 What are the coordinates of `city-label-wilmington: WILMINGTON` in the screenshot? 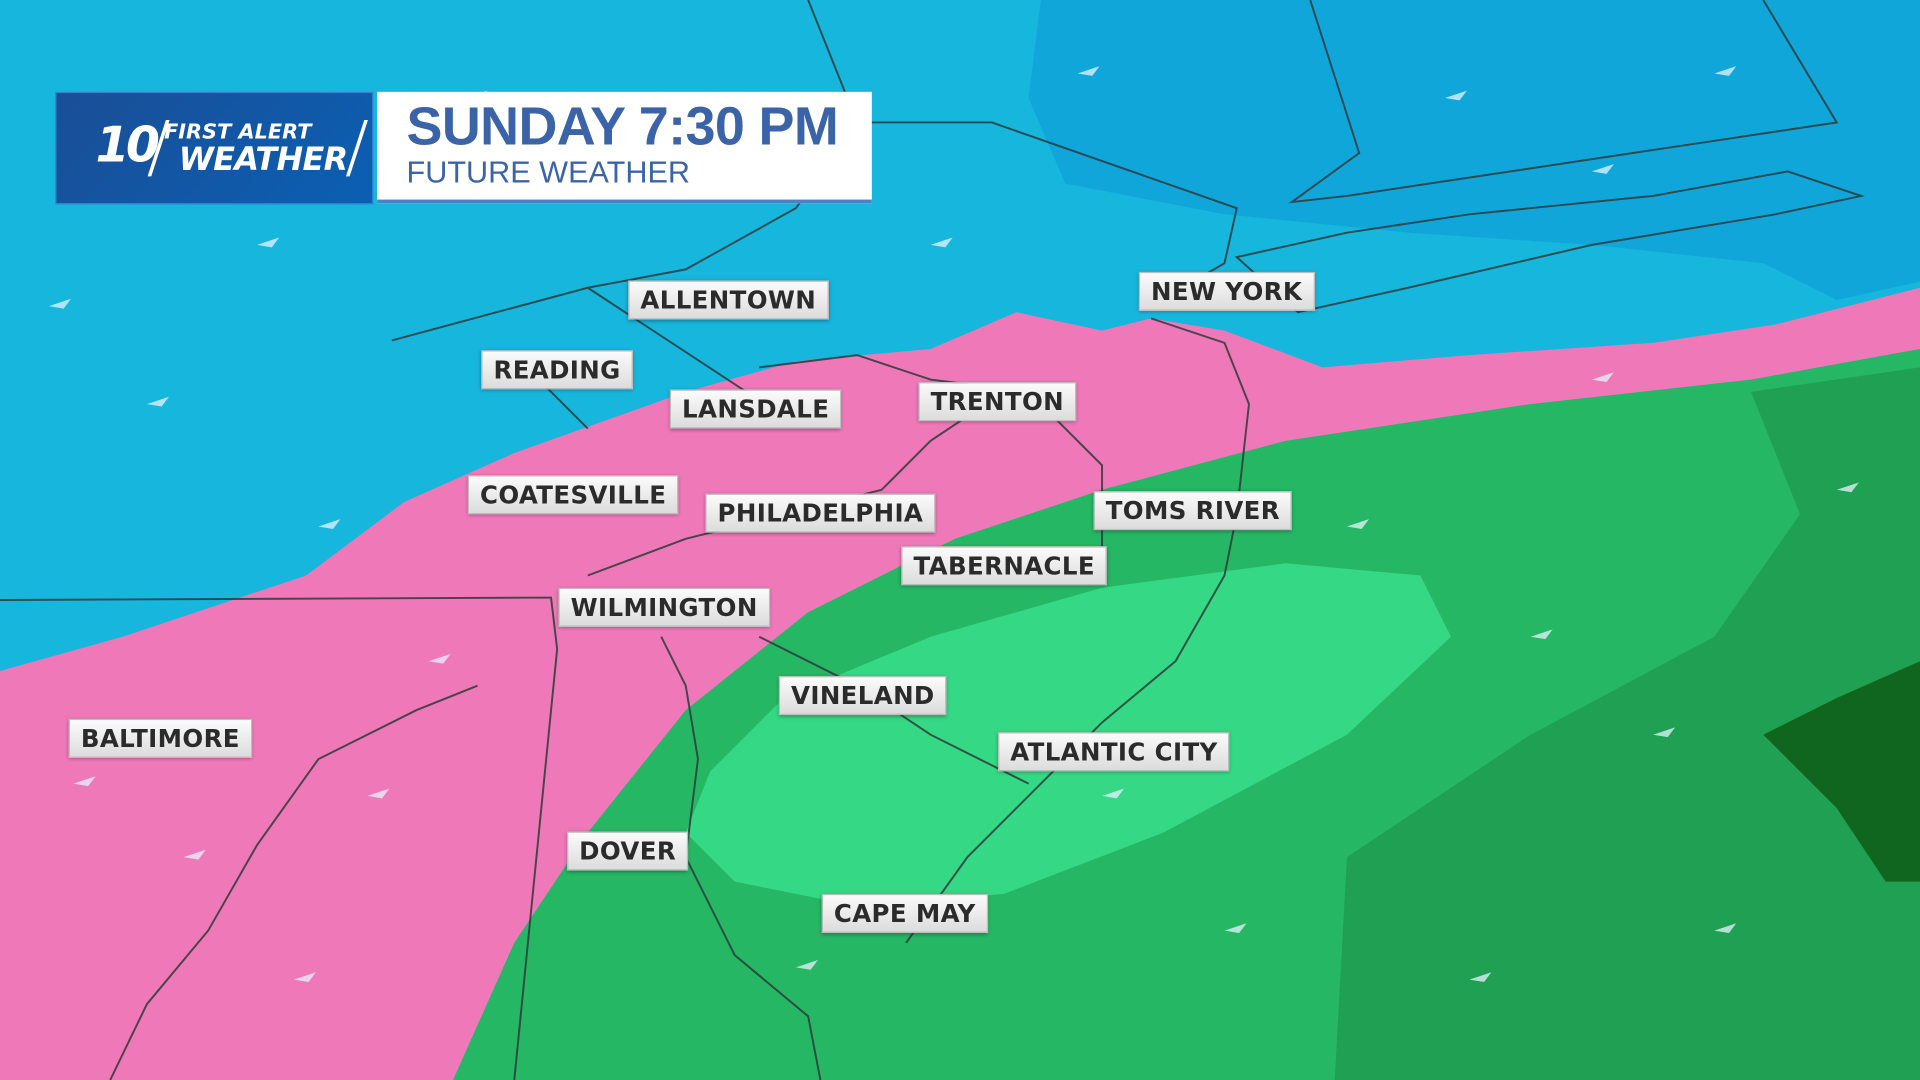 It's located at (664, 607).